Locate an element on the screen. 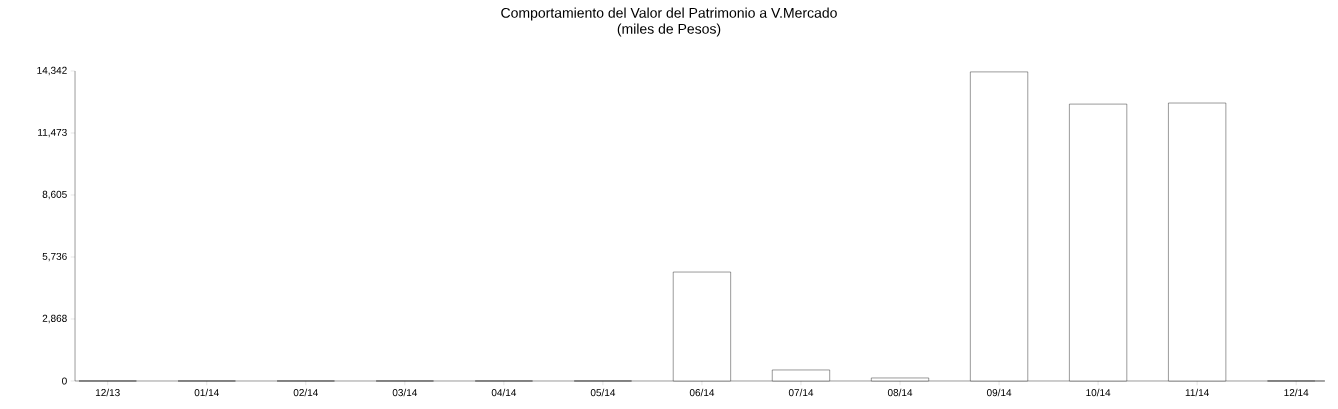 This screenshot has width=1338, height=409. x-tick-label: 09/14 is located at coordinates (999, 392).